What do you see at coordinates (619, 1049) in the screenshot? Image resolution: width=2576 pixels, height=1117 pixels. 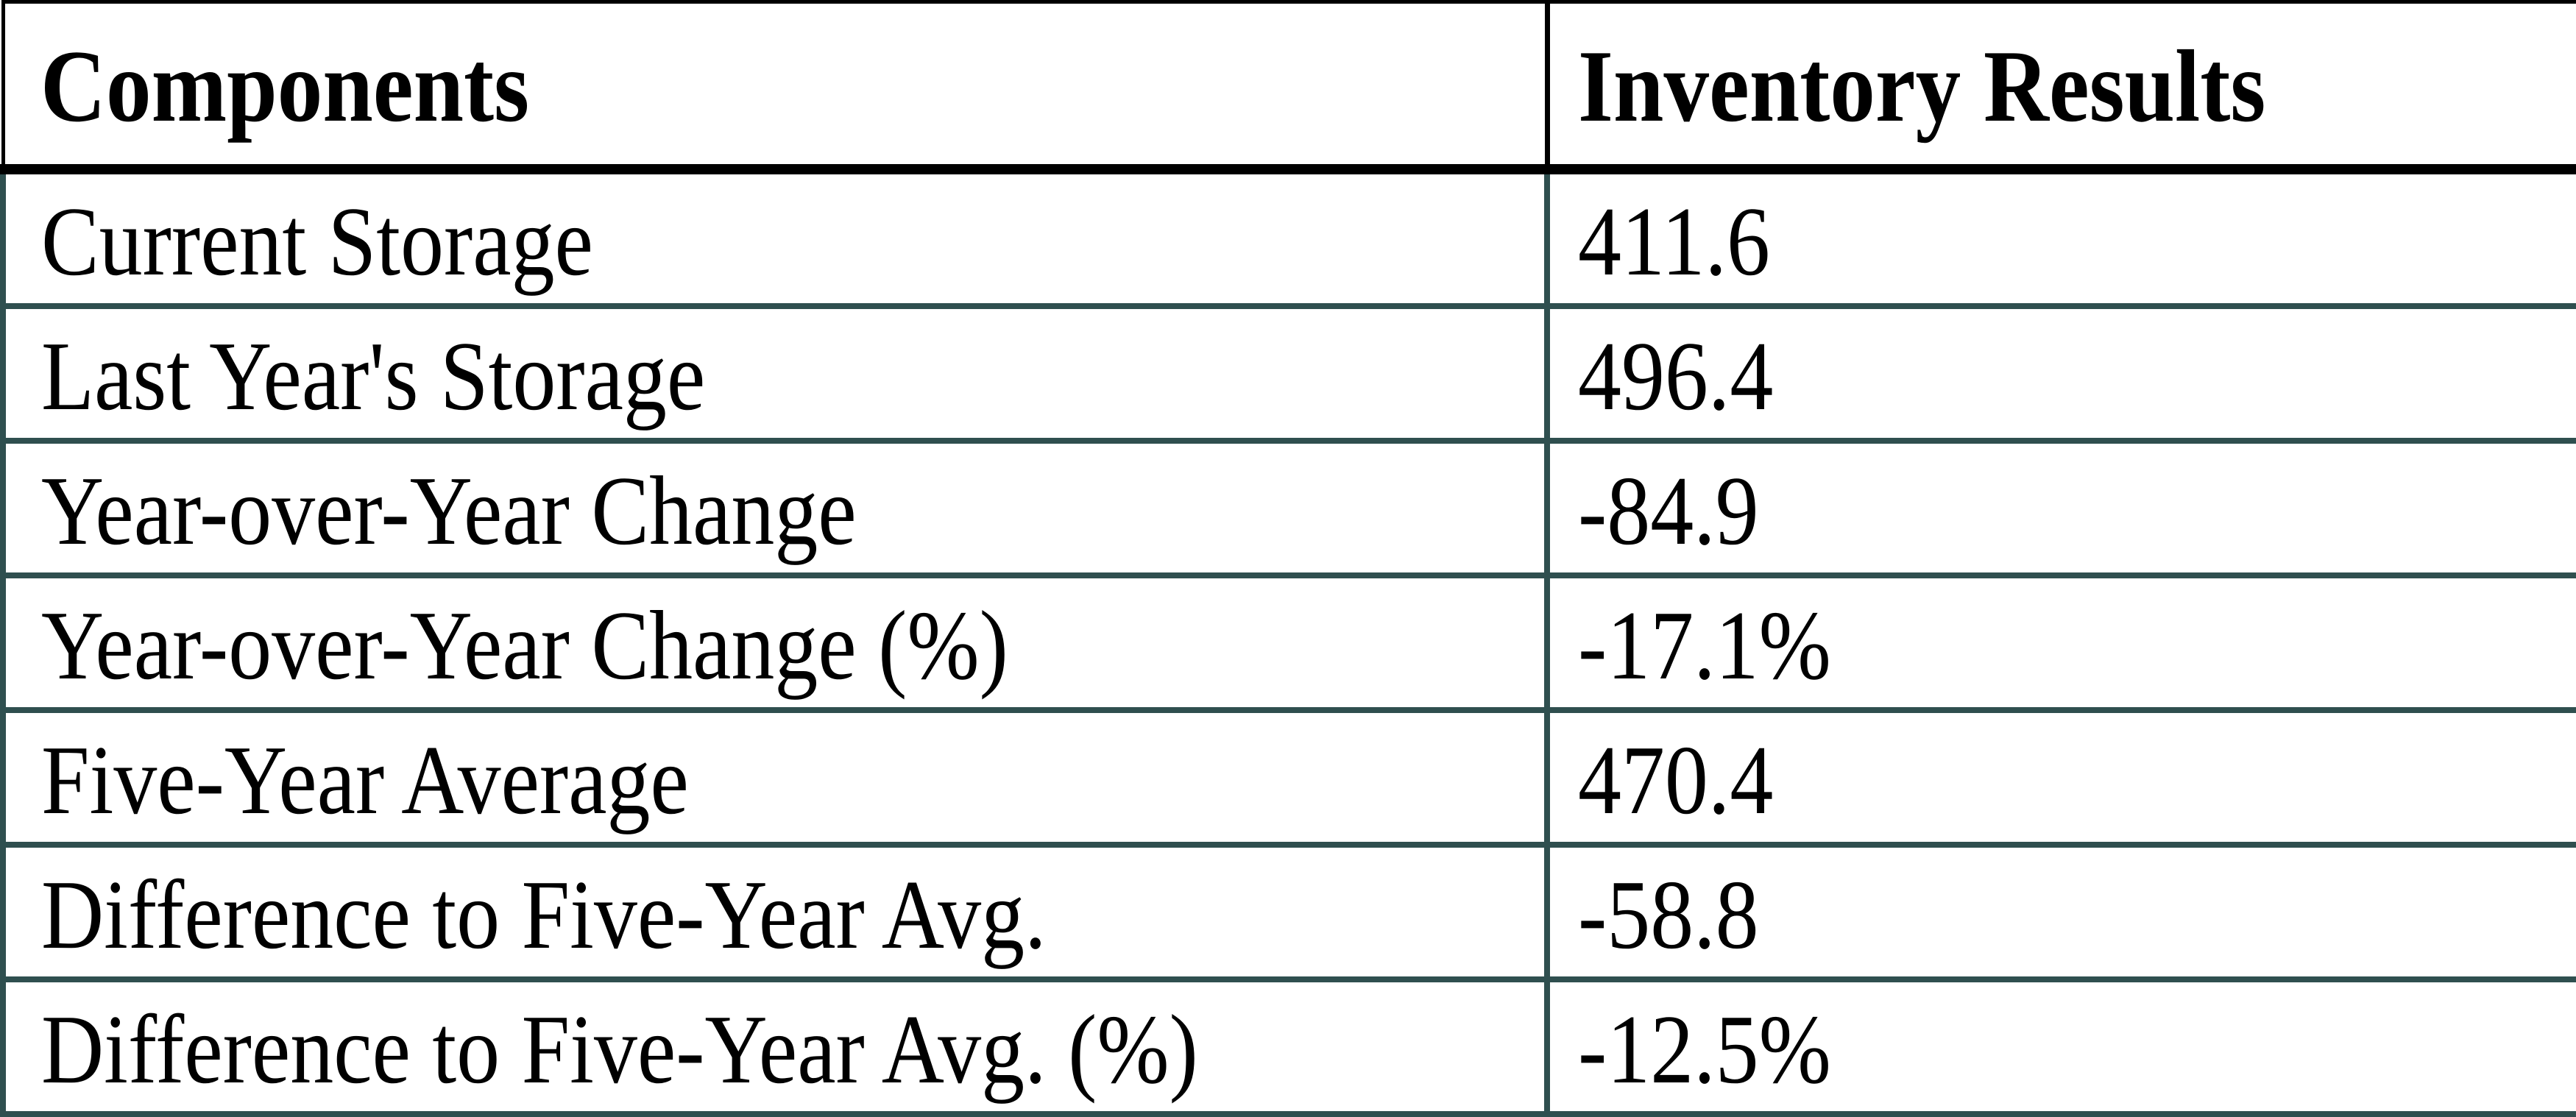 I see `component-name-label: Difference to Five-Year Avg. (%)` at bounding box center [619, 1049].